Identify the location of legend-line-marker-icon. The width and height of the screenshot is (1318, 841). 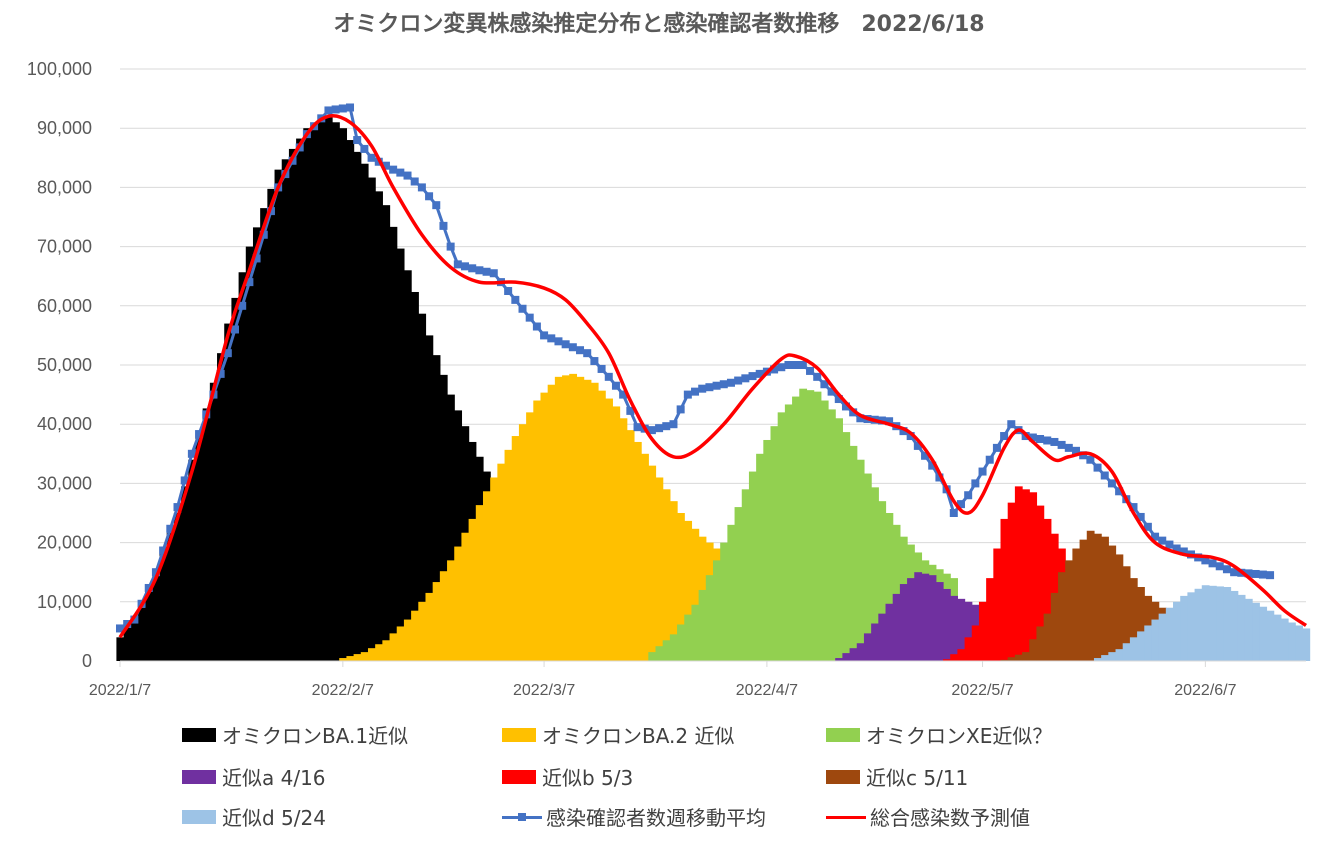
(522, 817).